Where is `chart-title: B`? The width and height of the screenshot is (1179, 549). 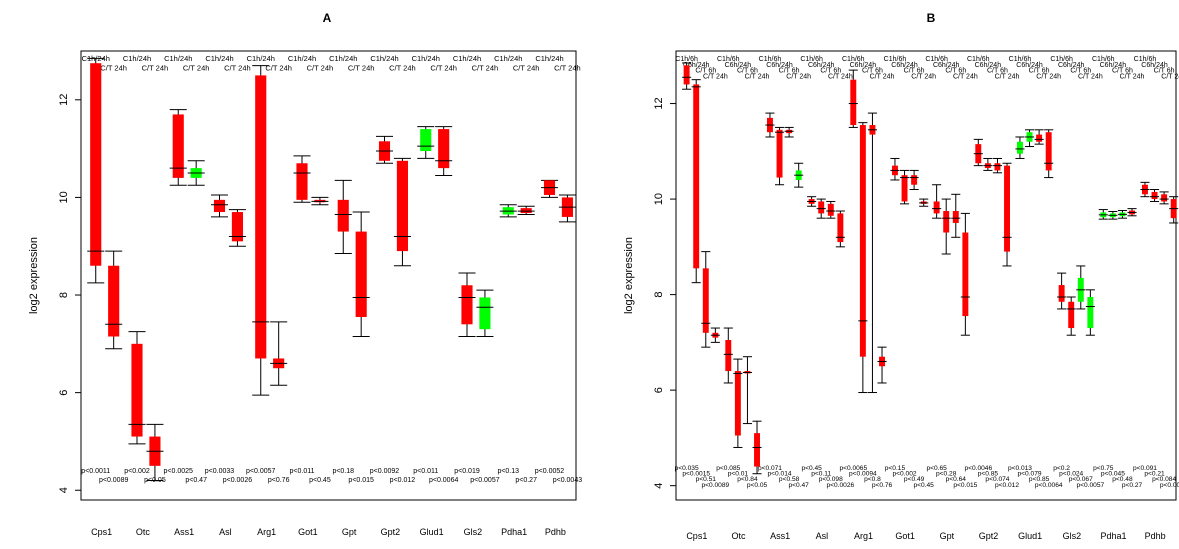
chart-title: B is located at coordinates (931, 18).